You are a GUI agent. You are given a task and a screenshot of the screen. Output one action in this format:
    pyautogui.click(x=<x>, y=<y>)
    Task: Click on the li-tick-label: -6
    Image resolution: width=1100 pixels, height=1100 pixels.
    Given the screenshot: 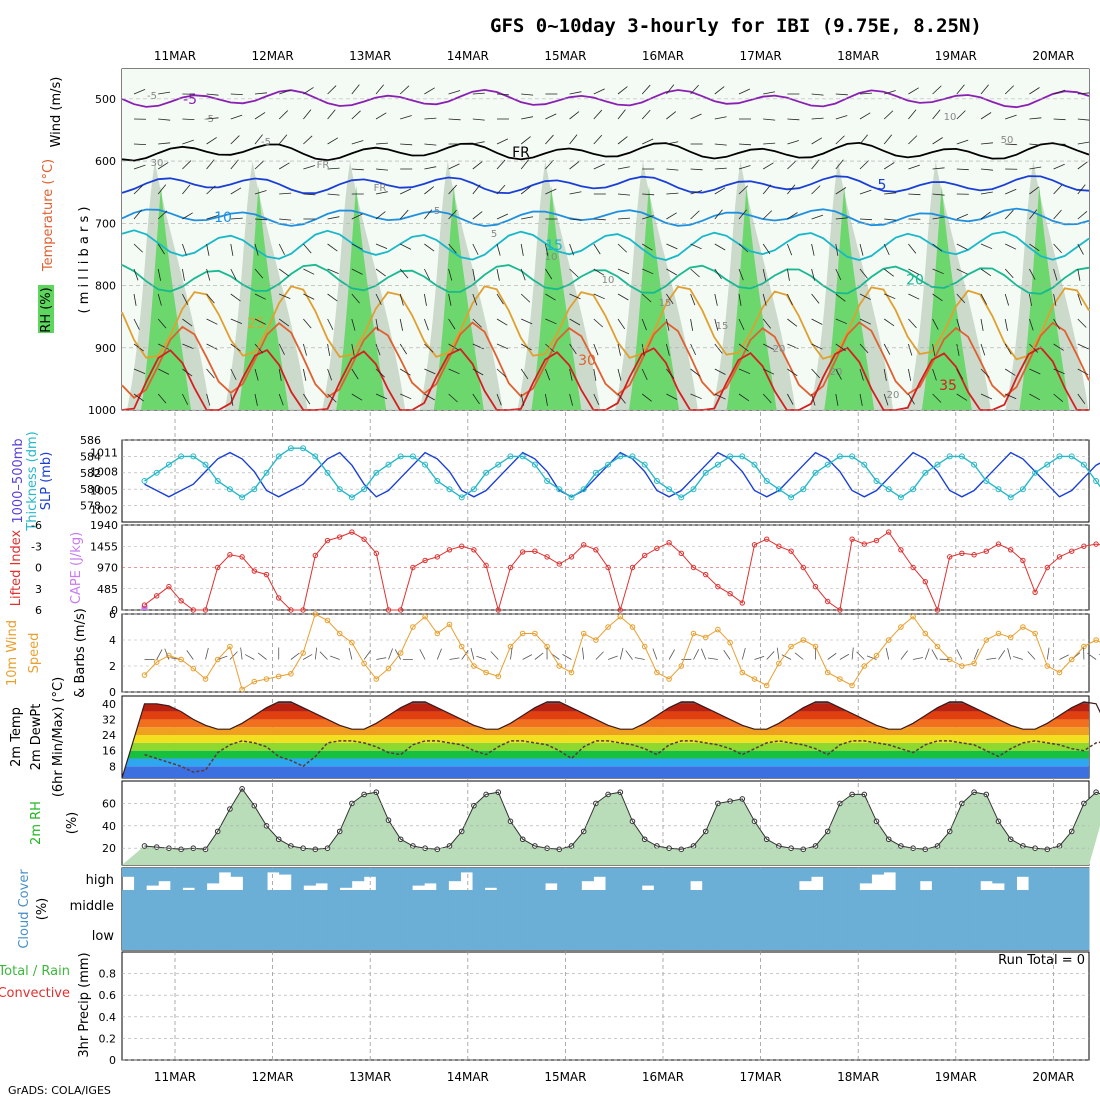 What is the action you would take?
    pyautogui.click(x=36, y=525)
    